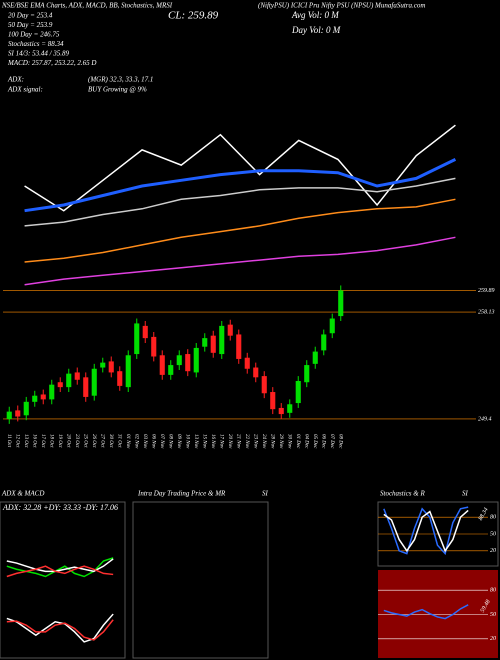 The height and width of the screenshot is (660, 500). I want to click on x-tick-label: 10 Nov, so click(187, 441).